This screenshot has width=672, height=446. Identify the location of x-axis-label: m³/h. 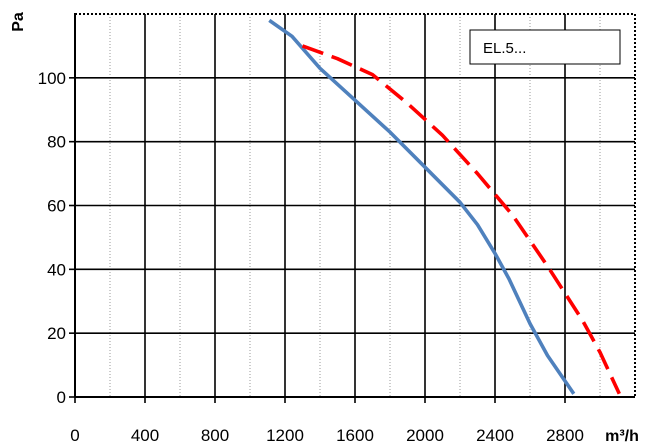
(622, 436).